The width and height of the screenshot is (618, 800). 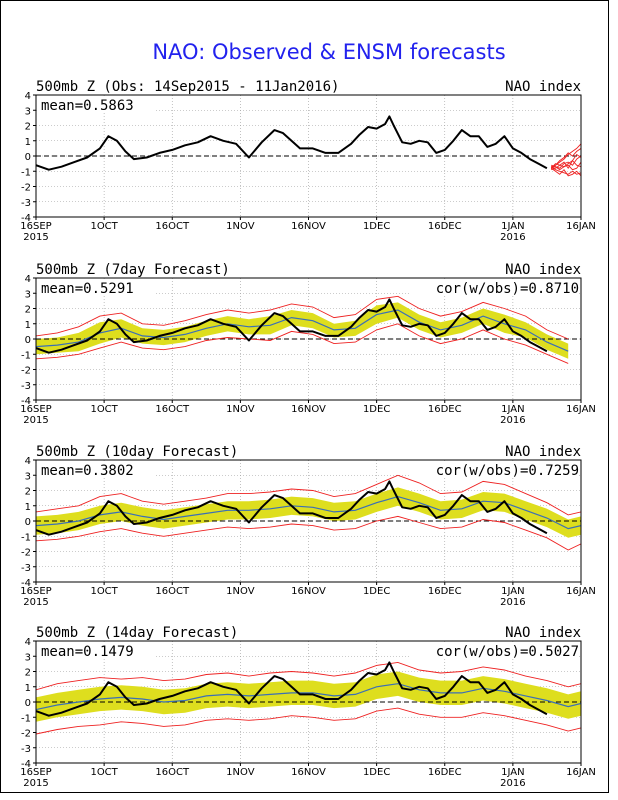 I want to click on mean-label: mean=0.3802, so click(x=87, y=471).